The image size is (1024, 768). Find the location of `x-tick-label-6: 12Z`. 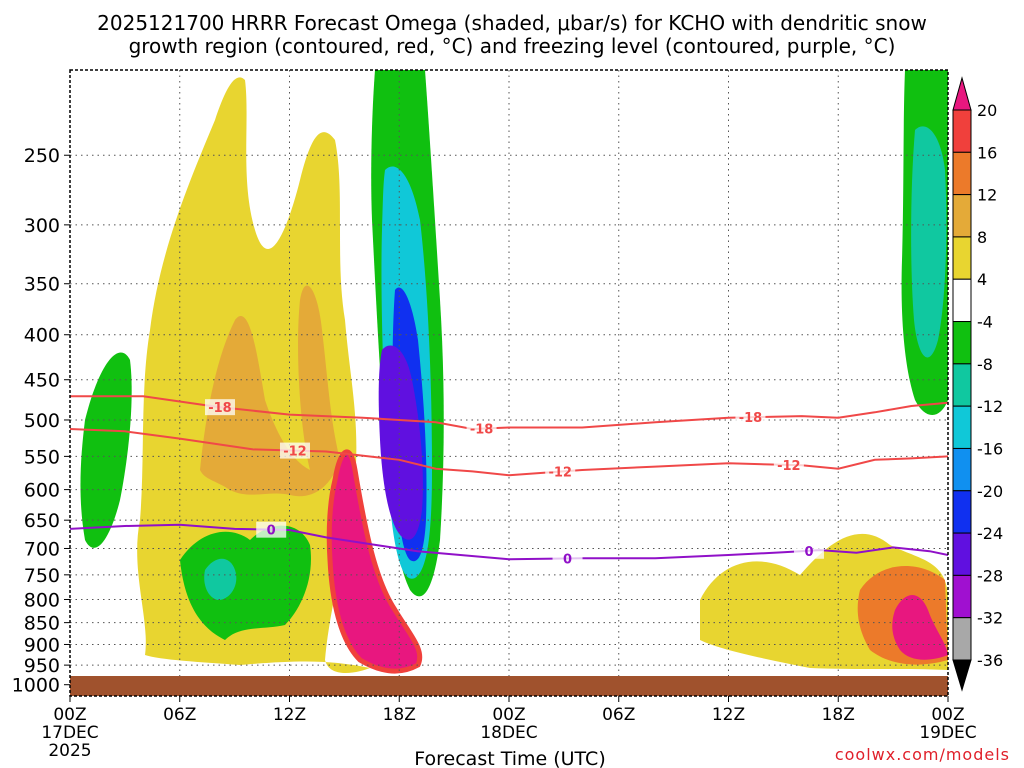

x-tick-label-6: 12Z is located at coordinates (728, 715).